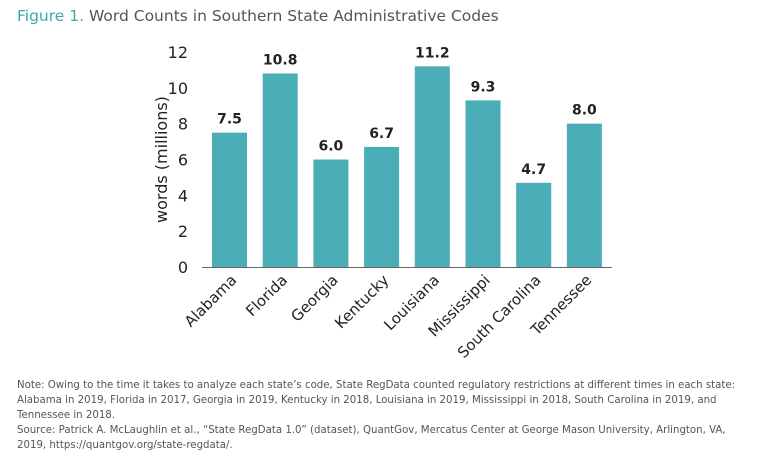 Image resolution: width=768 pixels, height=453 pixels. I want to click on y-tick-label: 6, so click(183, 160).